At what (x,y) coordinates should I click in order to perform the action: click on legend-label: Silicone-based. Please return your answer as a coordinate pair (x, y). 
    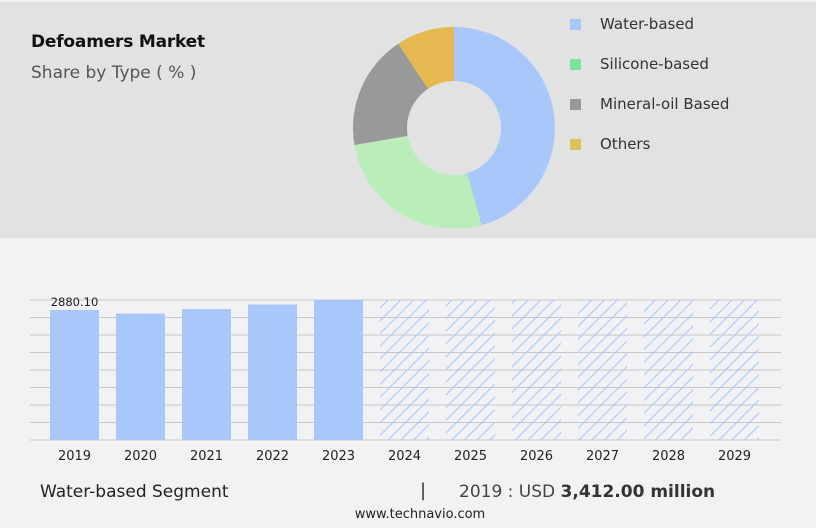
    Looking at the image, I should click on (654, 64).